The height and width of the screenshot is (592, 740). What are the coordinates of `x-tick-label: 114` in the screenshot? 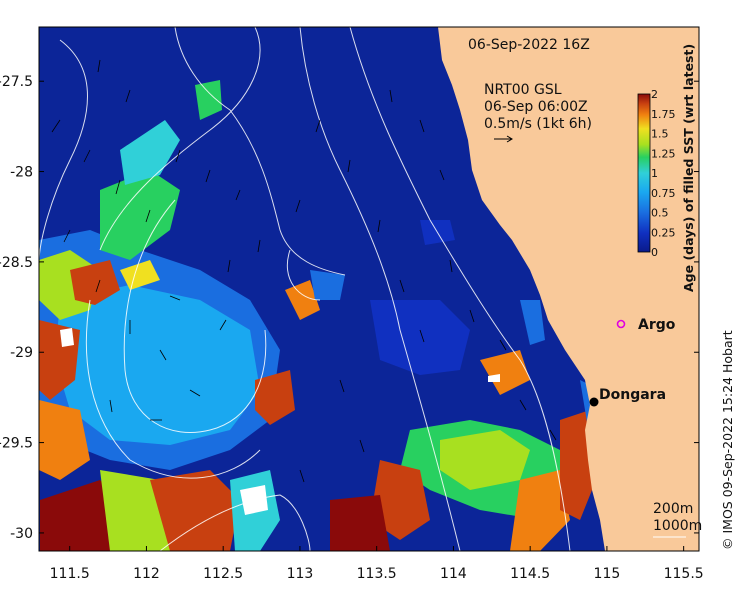 It's located at (453, 574).